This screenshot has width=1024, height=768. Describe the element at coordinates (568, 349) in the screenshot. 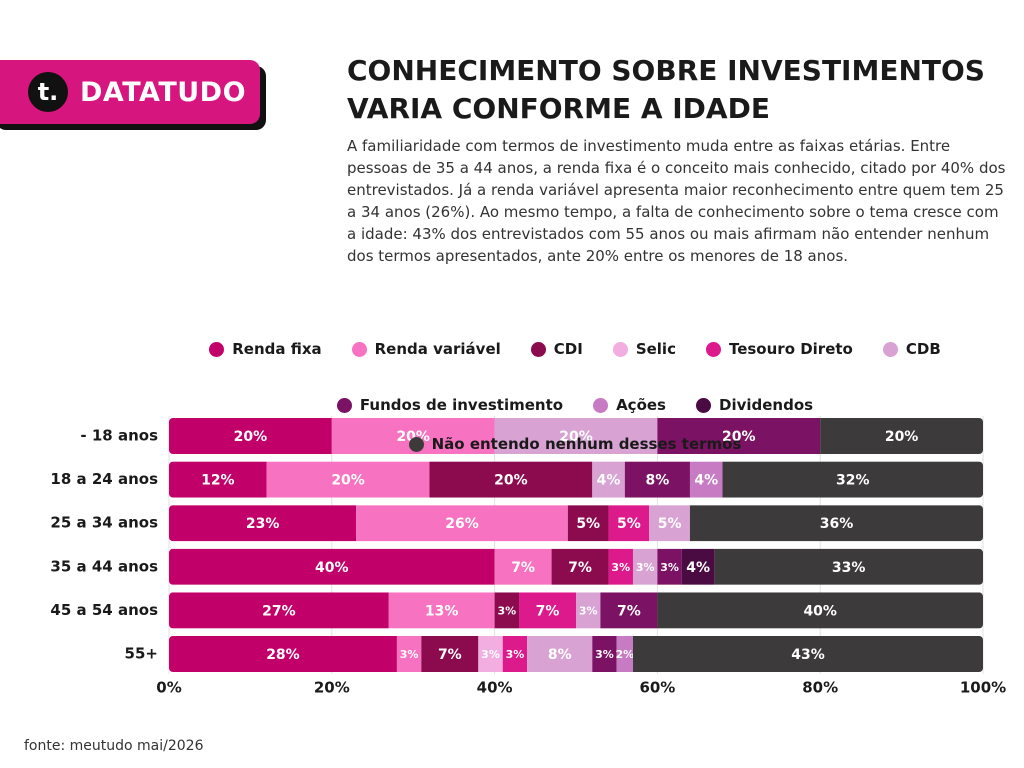

I see `legend-label: CDI` at that location.